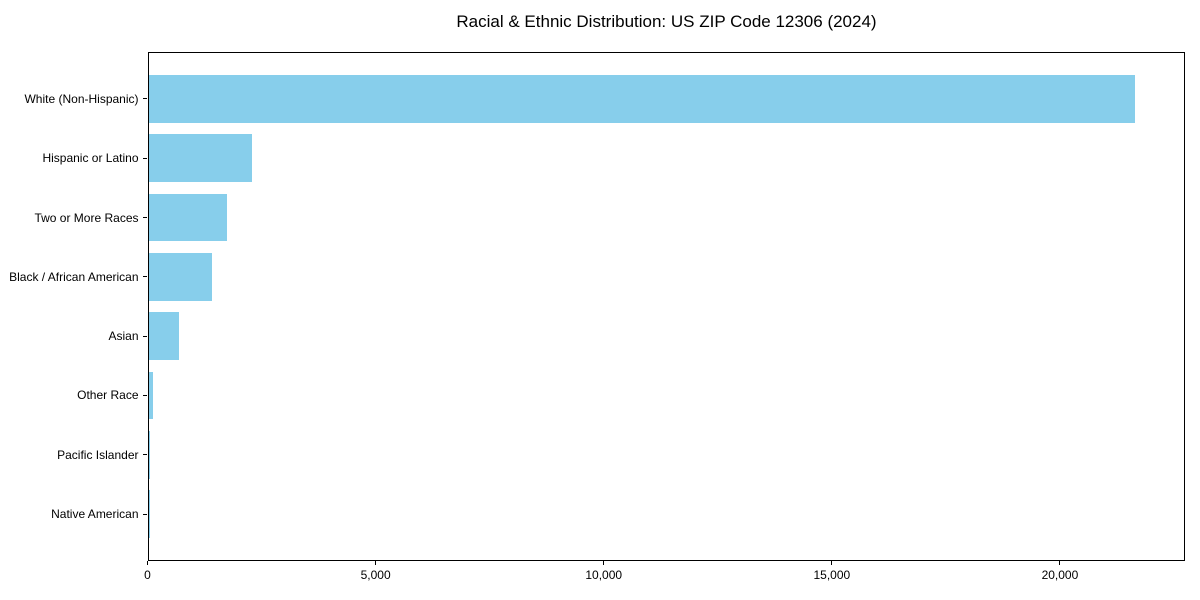  Describe the element at coordinates (1060, 575) in the screenshot. I see `x-tick-label-20000: 20,000` at that location.